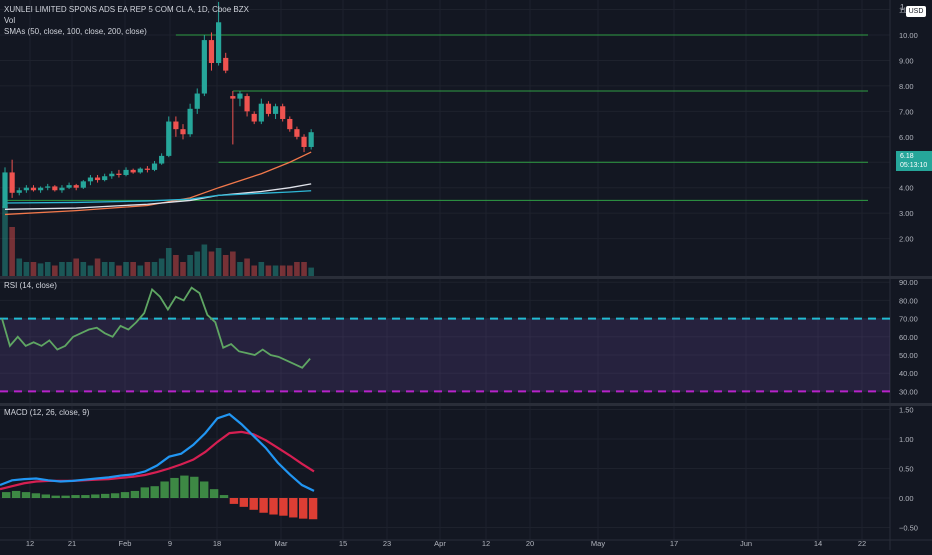 This screenshot has height=555, width=932. What do you see at coordinates (908, 282) in the screenshot?
I see `rsi-tick-label: 90.00` at bounding box center [908, 282].